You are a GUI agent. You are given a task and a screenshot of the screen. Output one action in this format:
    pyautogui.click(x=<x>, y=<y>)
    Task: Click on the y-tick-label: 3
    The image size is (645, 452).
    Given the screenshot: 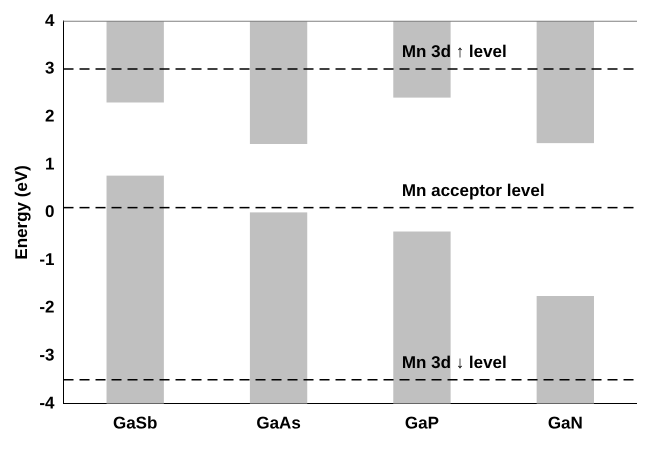 What is the action you would take?
    pyautogui.click(x=50, y=68)
    